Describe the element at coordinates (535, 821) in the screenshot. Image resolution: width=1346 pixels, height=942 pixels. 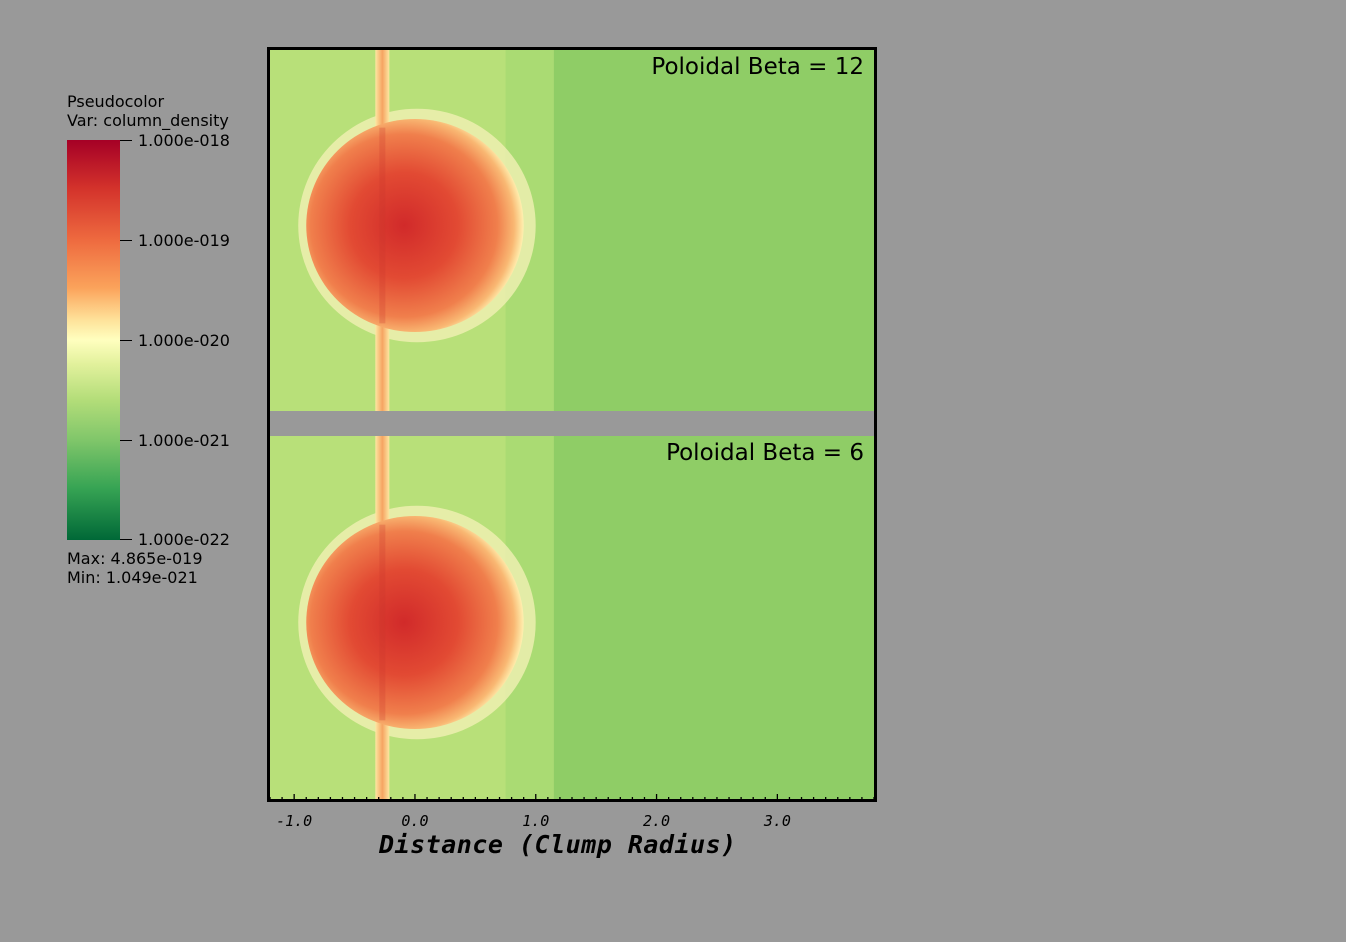
I see `x-tick-label: 1.0` at that location.